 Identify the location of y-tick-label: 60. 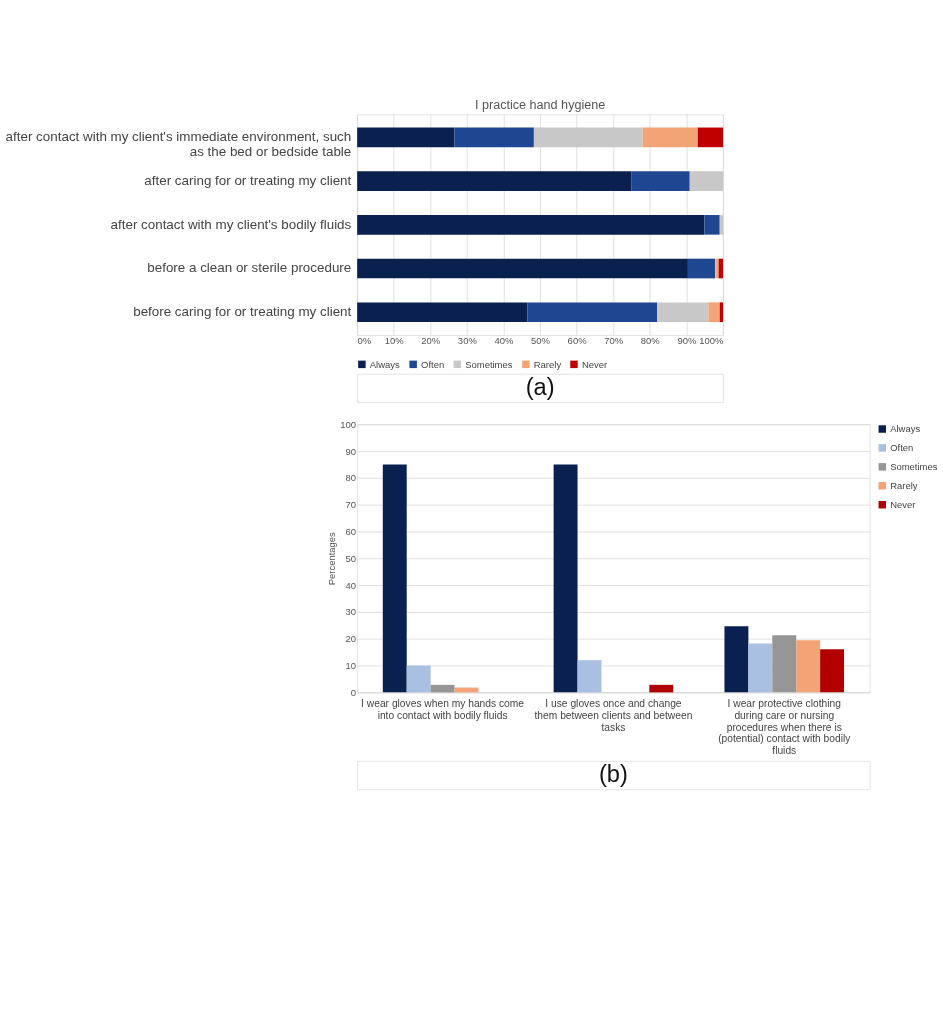
(350, 532).